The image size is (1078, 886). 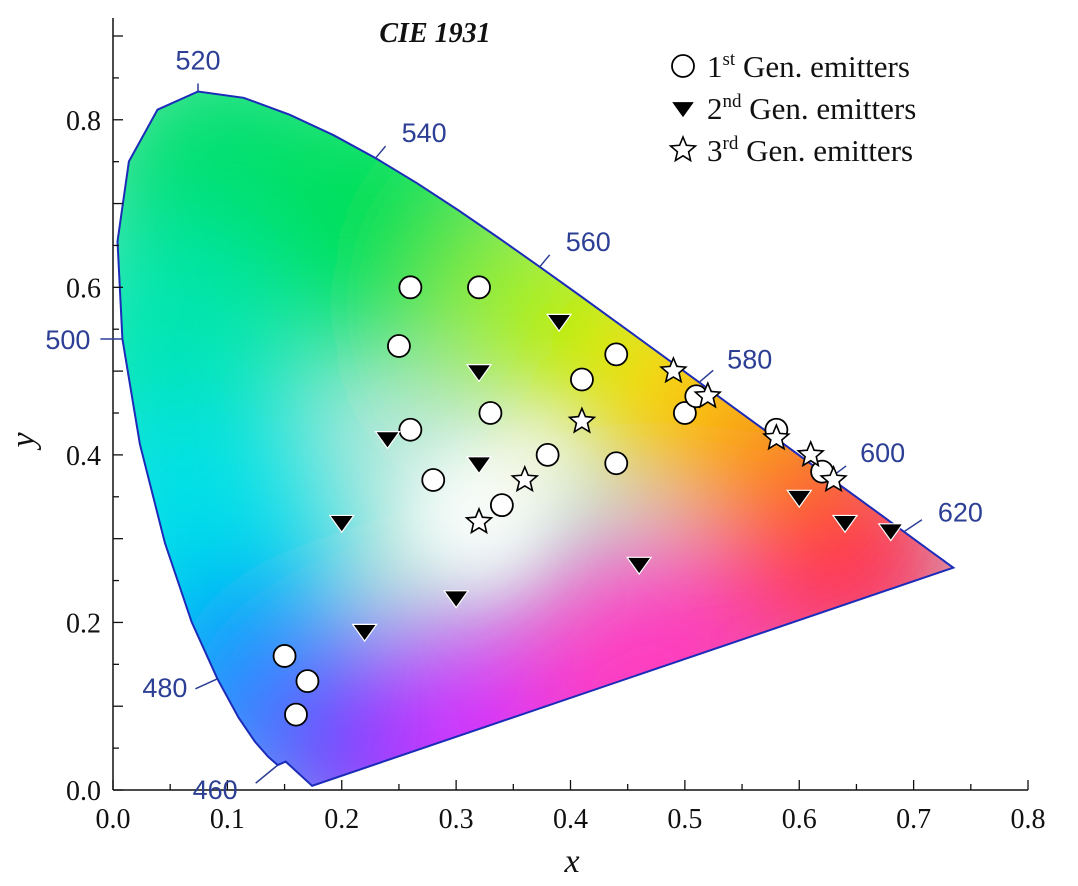 What do you see at coordinates (811, 108) in the screenshot?
I see `legend-label: 2nd Gen. emitters` at bounding box center [811, 108].